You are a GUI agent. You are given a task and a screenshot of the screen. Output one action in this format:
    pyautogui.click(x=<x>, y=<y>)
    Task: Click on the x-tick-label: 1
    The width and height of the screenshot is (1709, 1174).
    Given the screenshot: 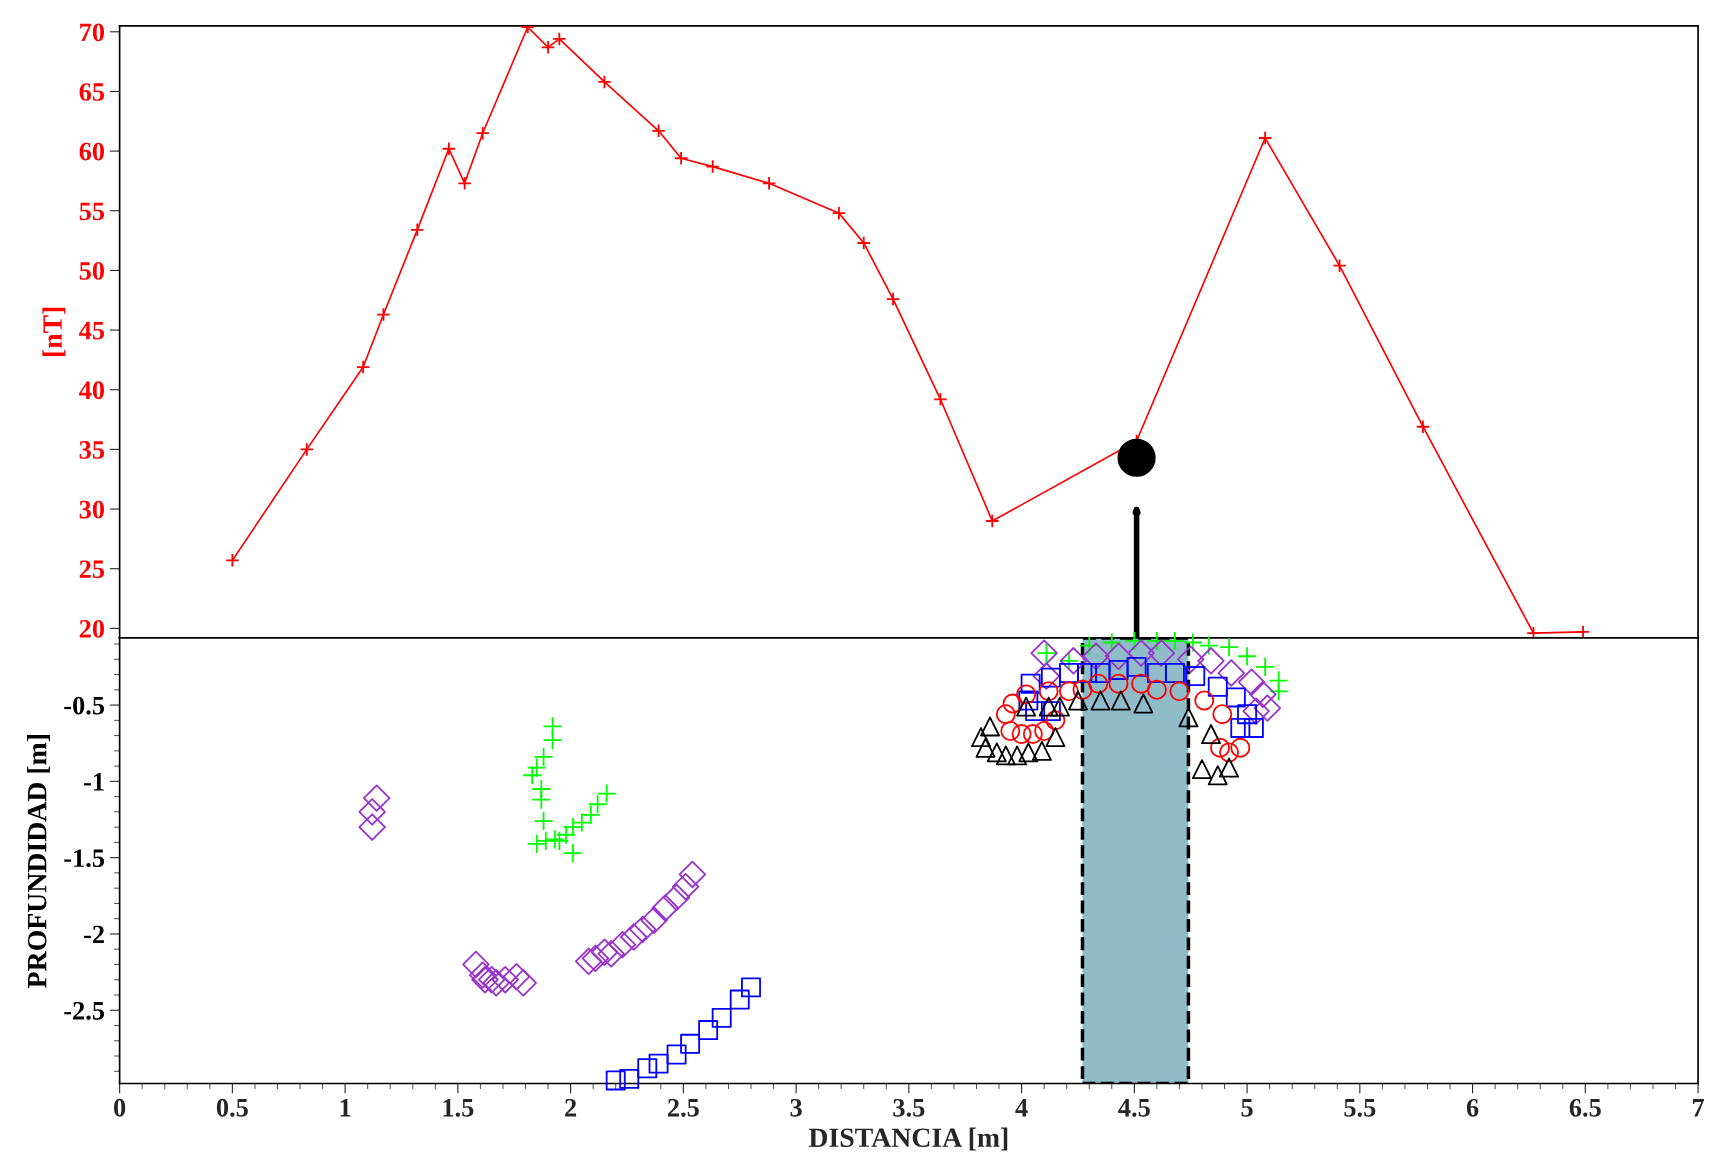 What is the action you would take?
    pyautogui.click(x=345, y=1107)
    